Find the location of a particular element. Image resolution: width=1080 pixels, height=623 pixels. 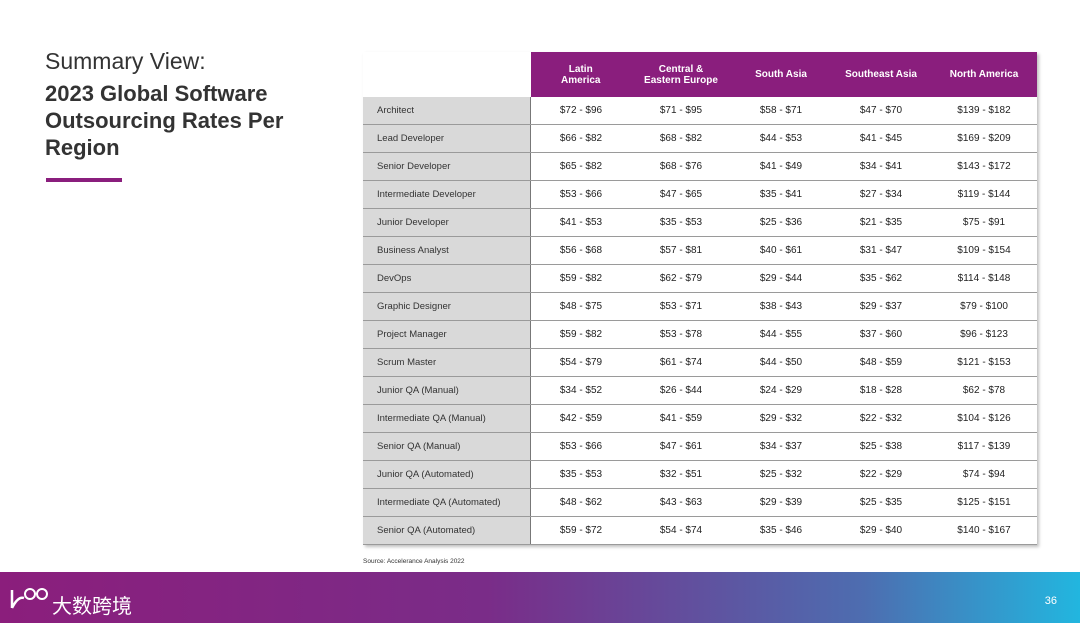

logo-icon is located at coordinates (29, 598).